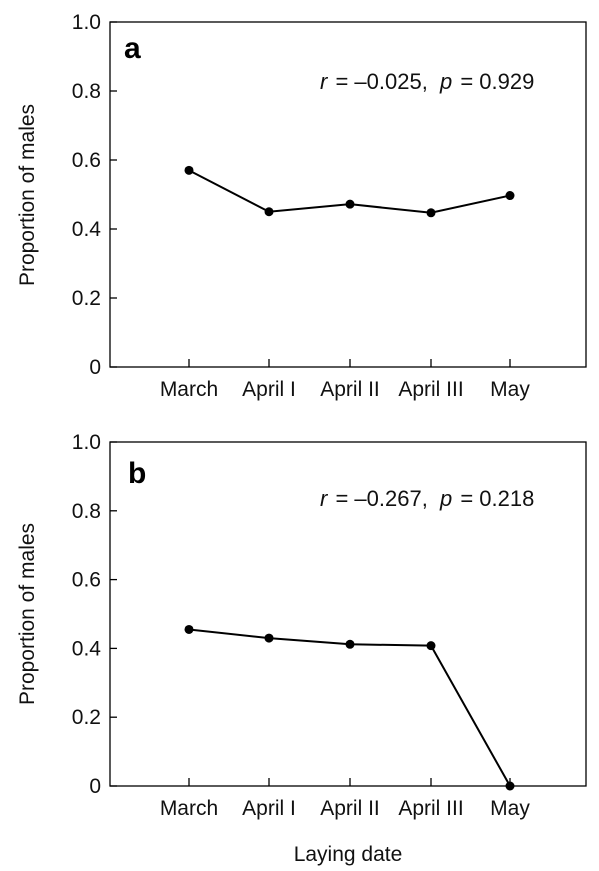 The image size is (599, 871). Describe the element at coordinates (510, 808) in the screenshot. I see `x-tick-label-b-4: May` at that location.